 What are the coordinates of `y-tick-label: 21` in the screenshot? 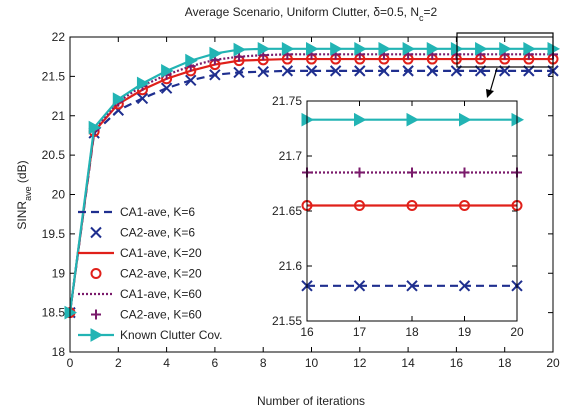 It's located at (59, 116).